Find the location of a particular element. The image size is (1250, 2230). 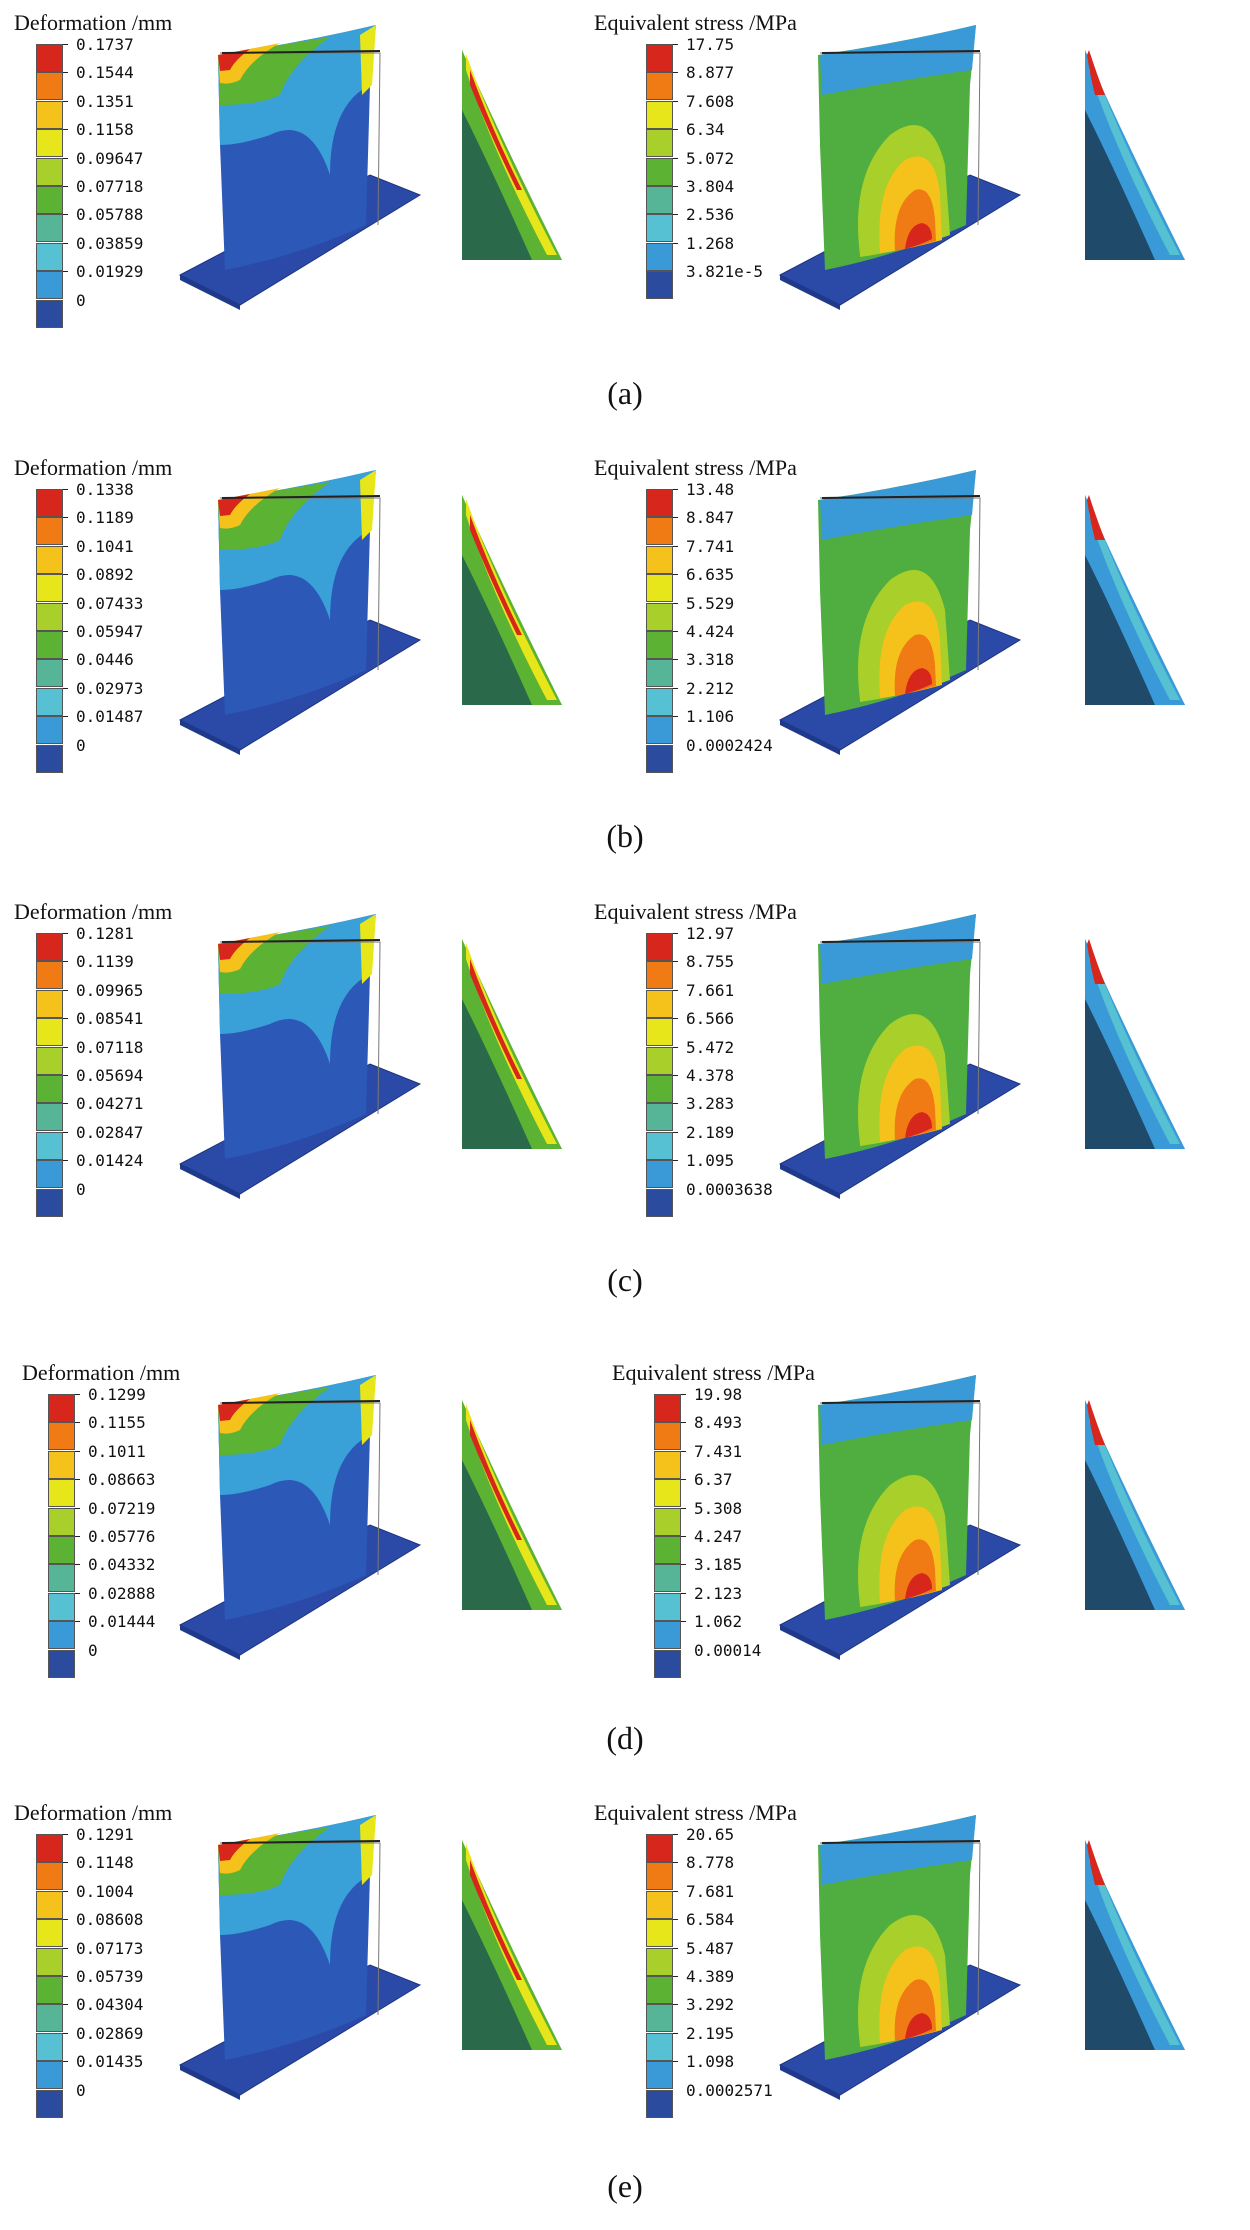

legend-value: 3.283 is located at coordinates (710, 1104).